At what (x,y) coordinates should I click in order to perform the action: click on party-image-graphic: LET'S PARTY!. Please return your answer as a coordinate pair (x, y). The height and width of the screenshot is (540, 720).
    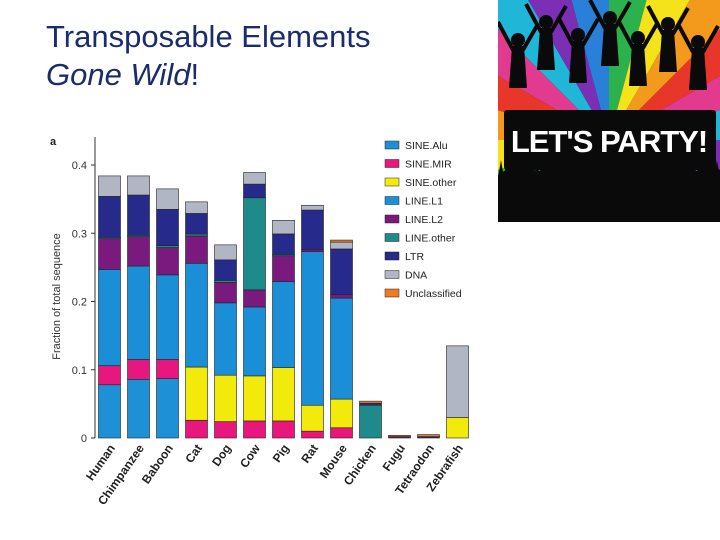
    Looking at the image, I should click on (609, 111).